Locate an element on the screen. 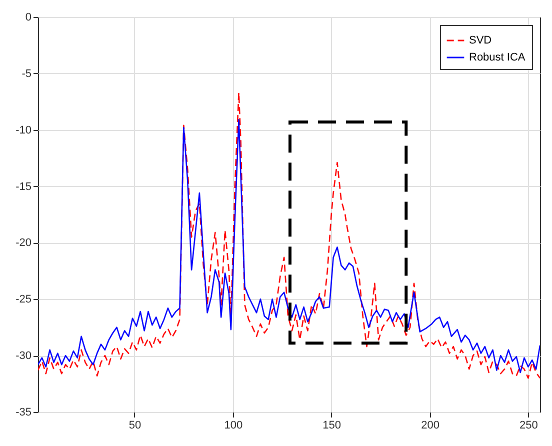 The width and height of the screenshot is (552, 446). legend-label: Robust ICA is located at coordinates (497, 58).